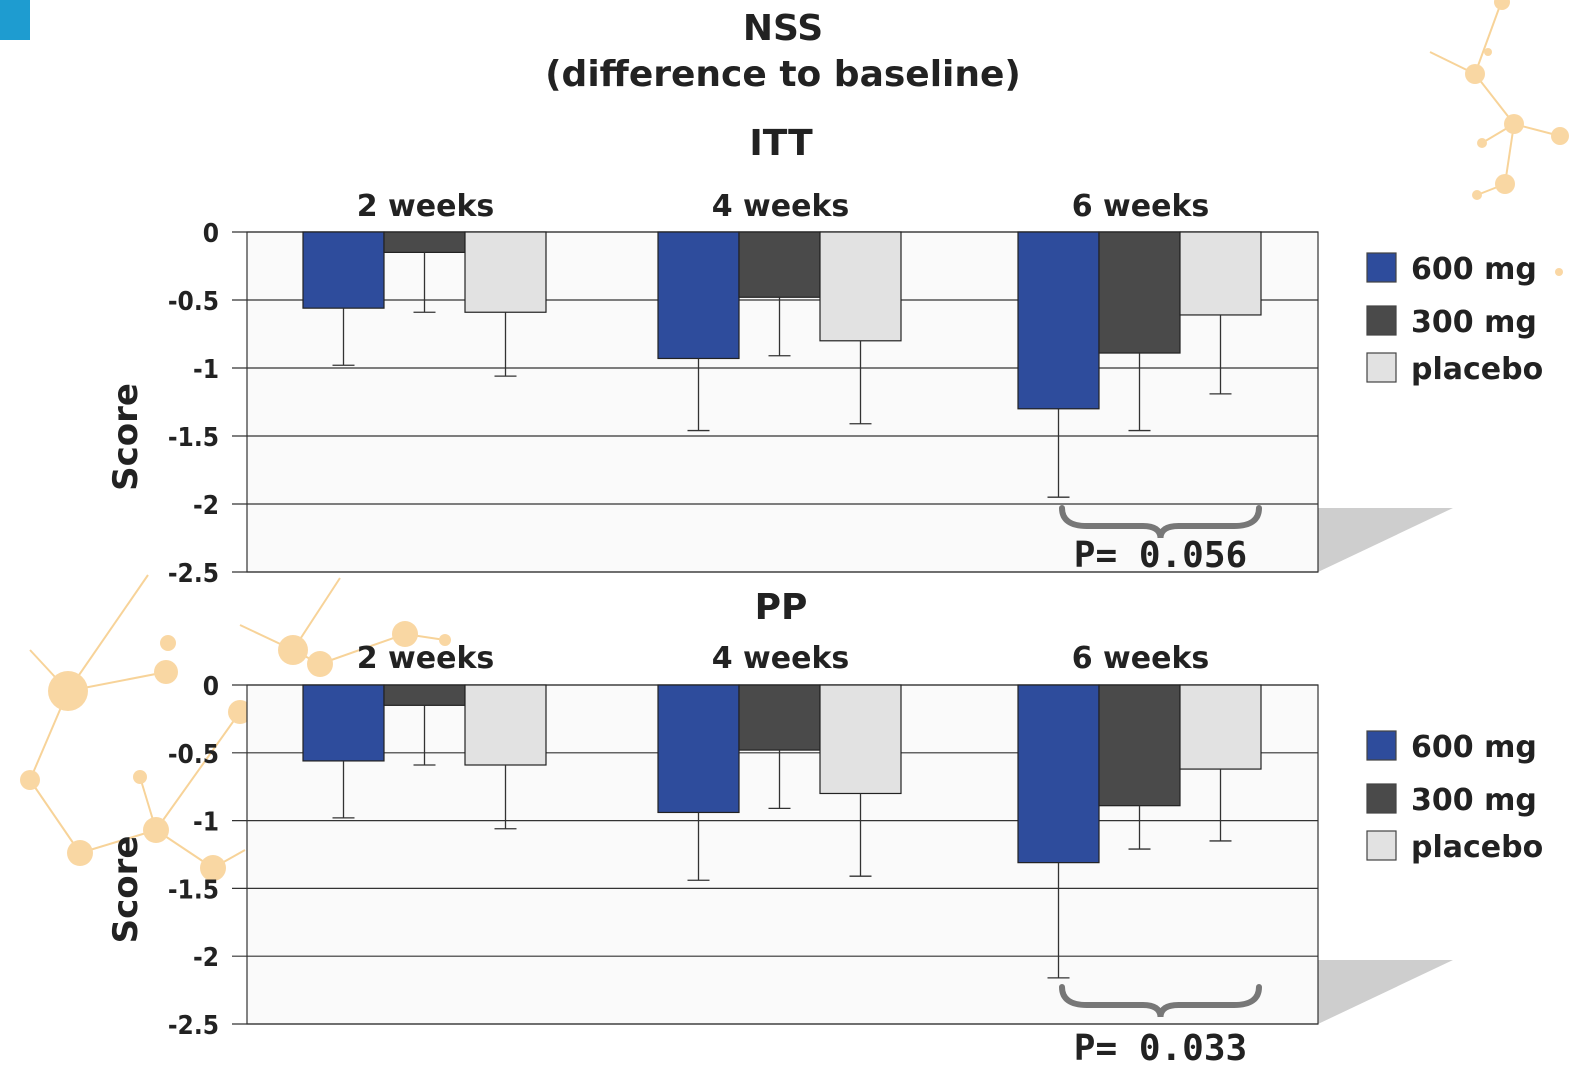 This screenshot has height=1070, width=1575. I want to click on molecule-decoration-top-right, so click(1499, 138).